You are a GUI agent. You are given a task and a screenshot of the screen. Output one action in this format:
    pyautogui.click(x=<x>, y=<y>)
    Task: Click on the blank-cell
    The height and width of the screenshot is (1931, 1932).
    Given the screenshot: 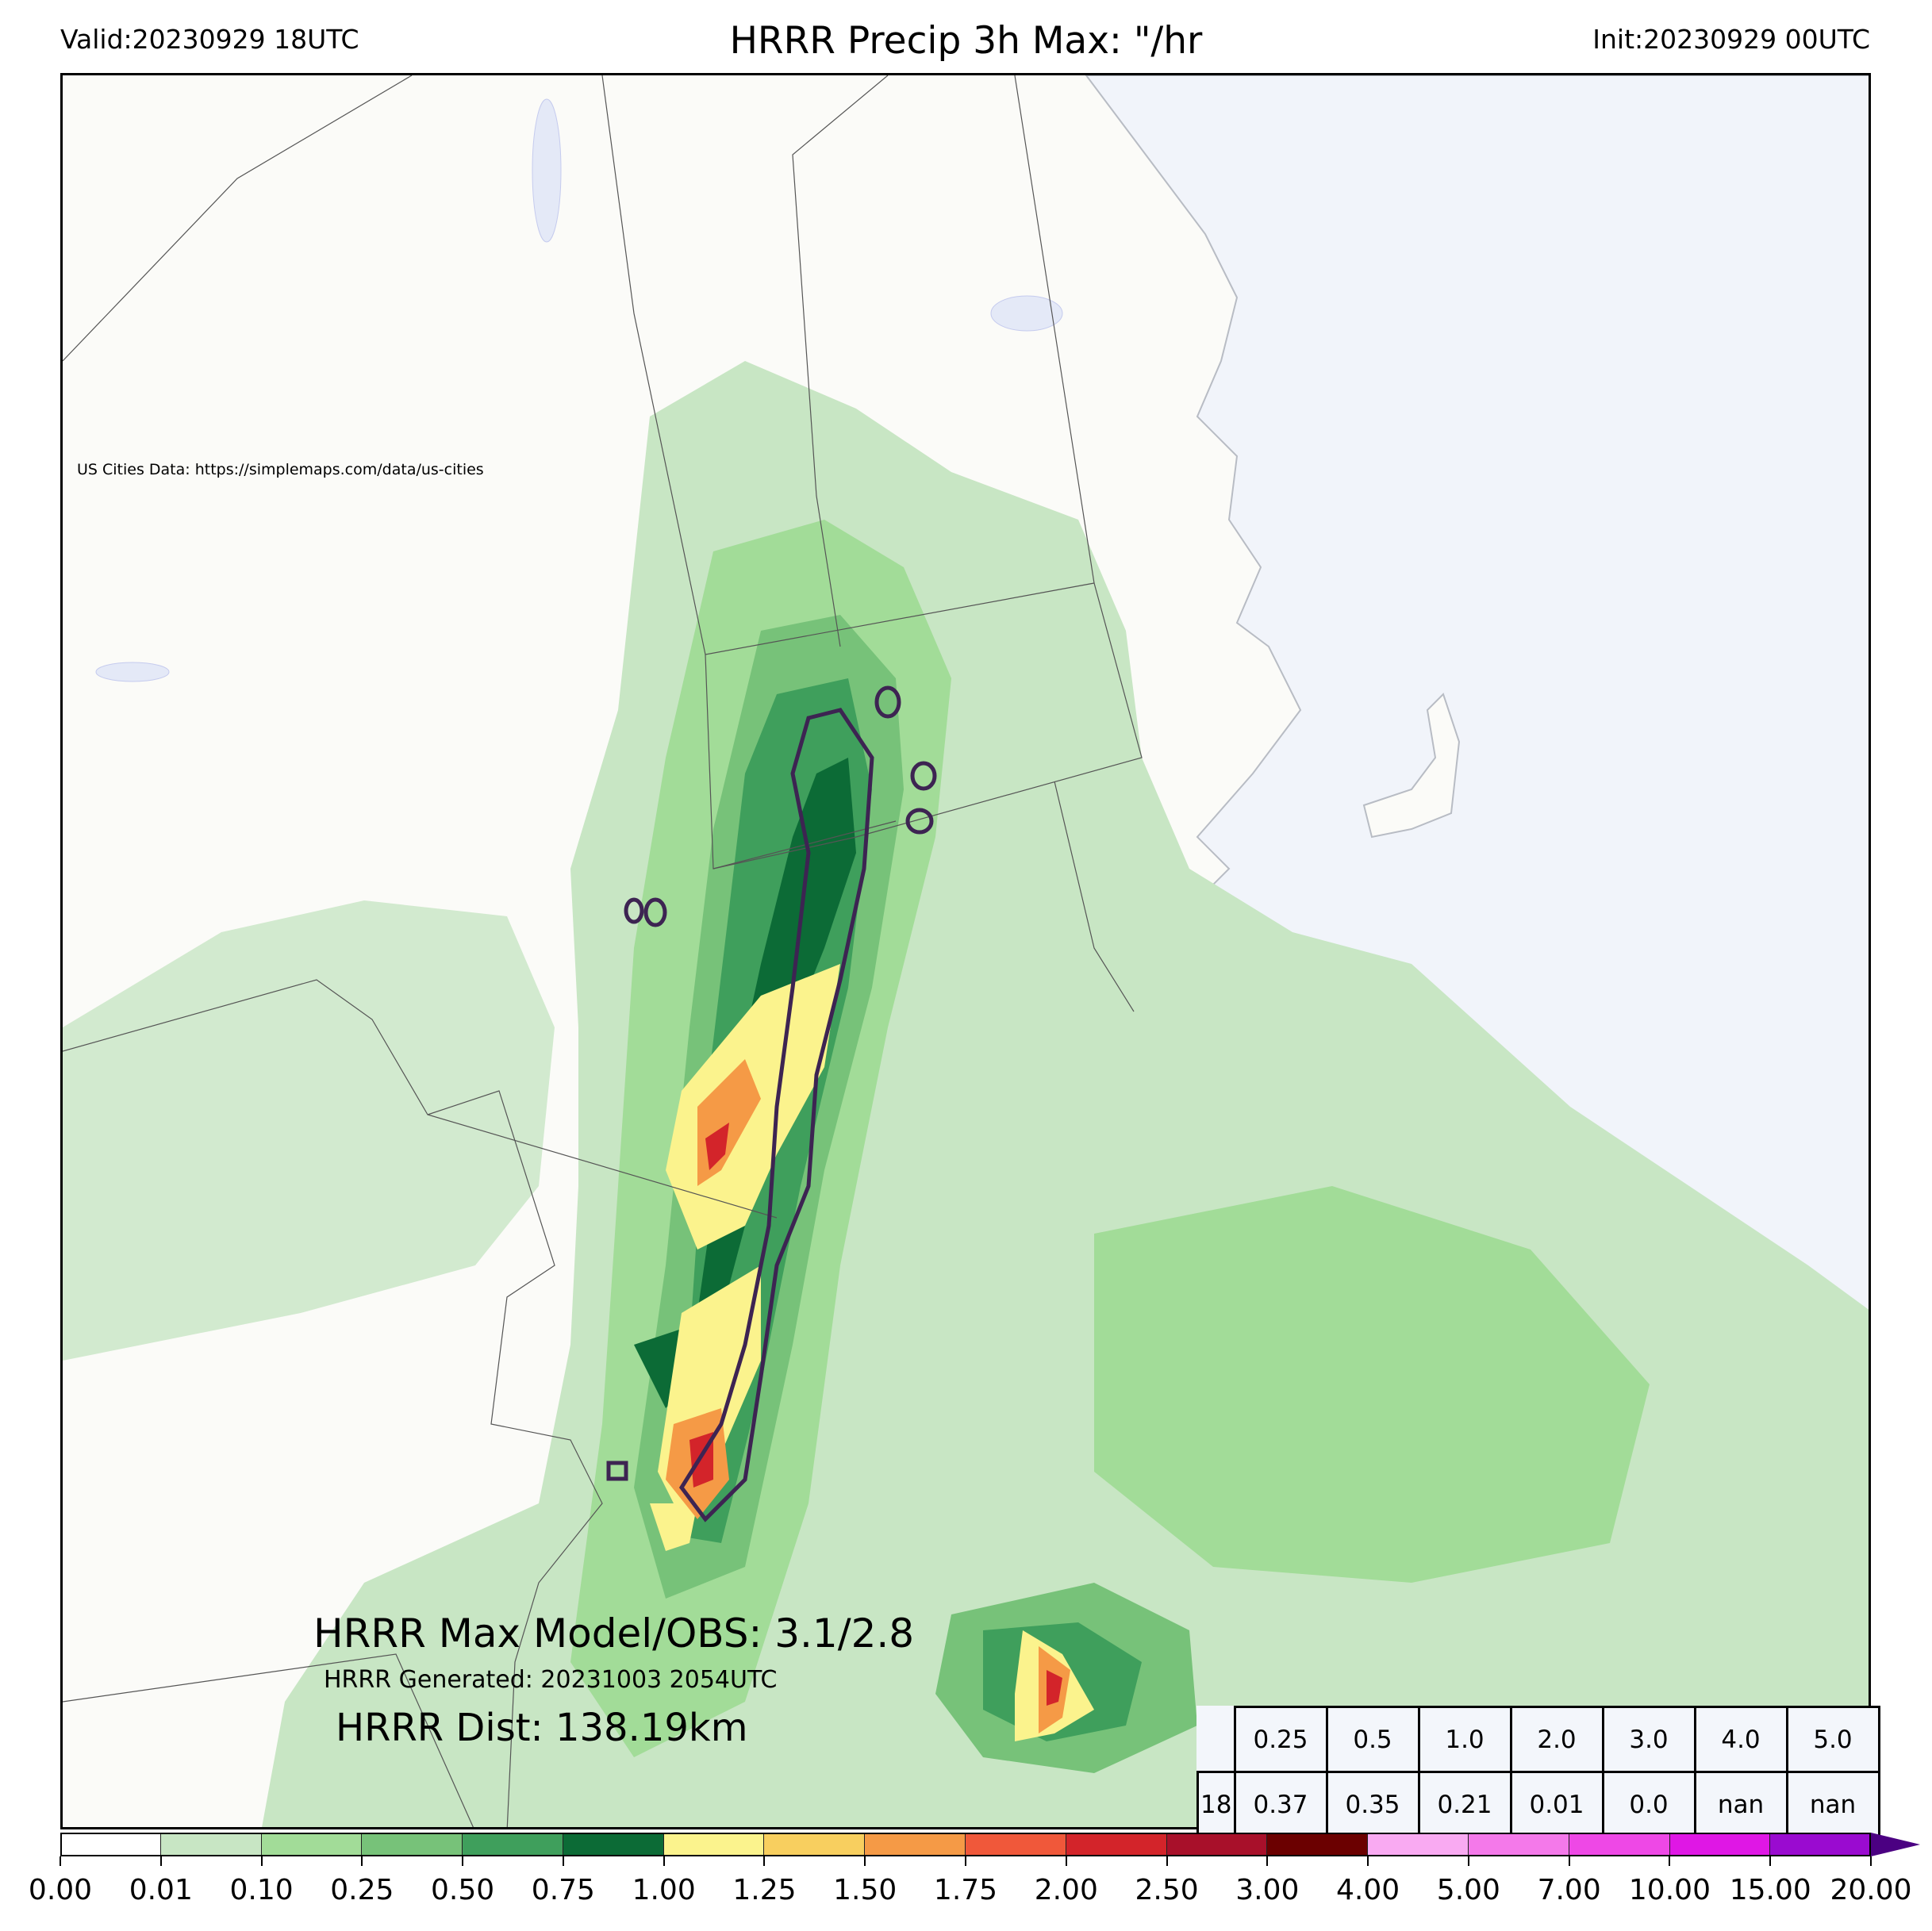 What is the action you would take?
    pyautogui.click(x=1216, y=1739)
    